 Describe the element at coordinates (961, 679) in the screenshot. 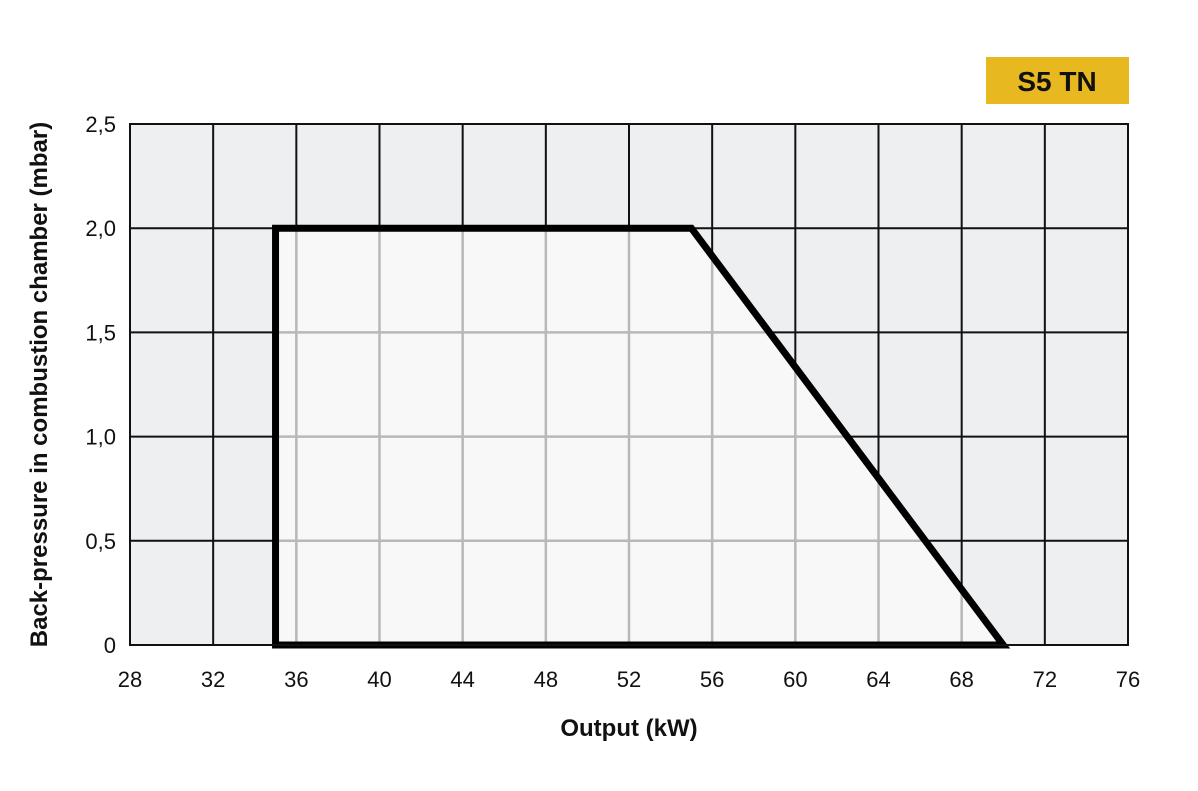

I see `x-tick-label: 68` at that location.